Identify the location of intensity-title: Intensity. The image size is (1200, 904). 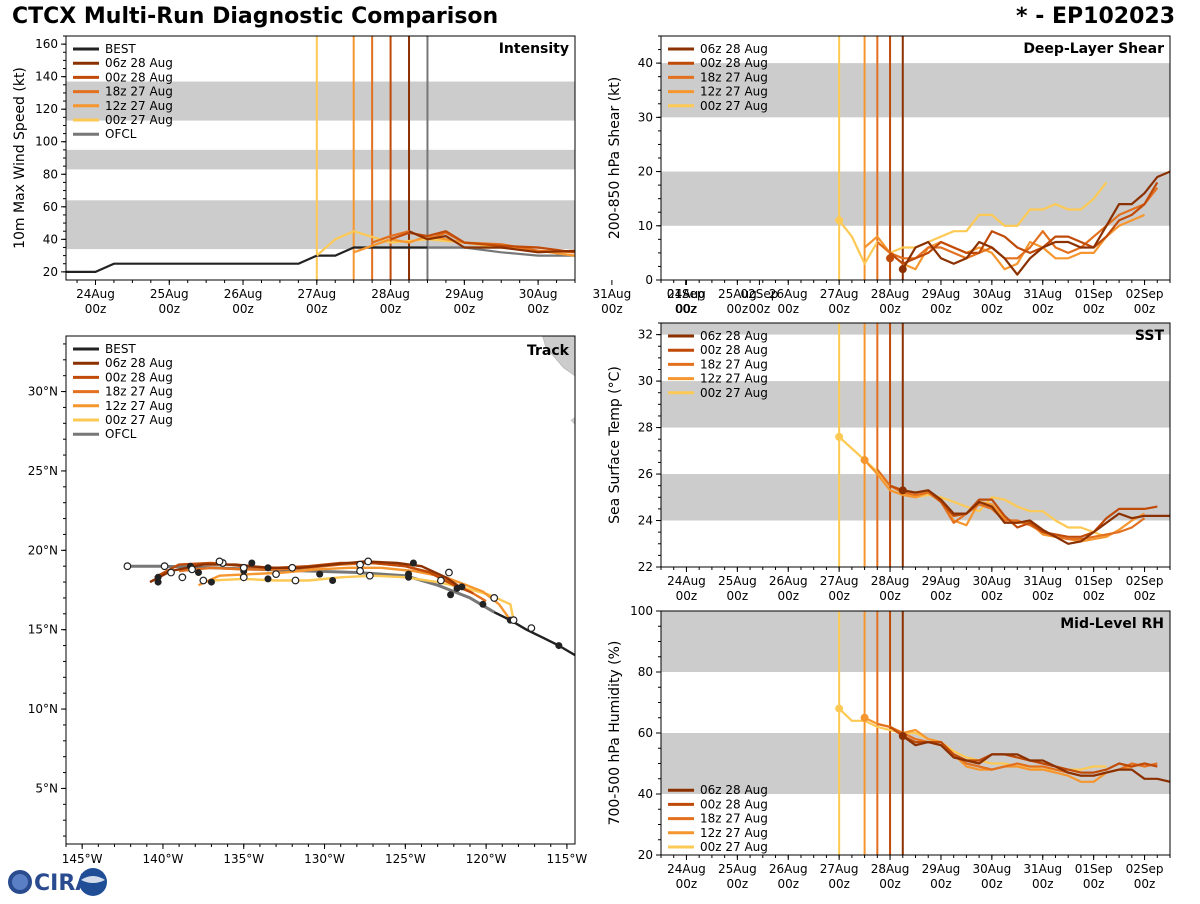
(534, 49).